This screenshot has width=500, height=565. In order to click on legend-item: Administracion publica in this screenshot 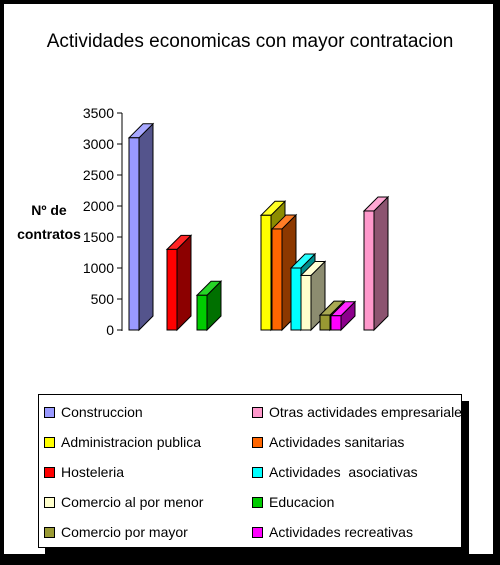, I will do `click(122, 442)`.